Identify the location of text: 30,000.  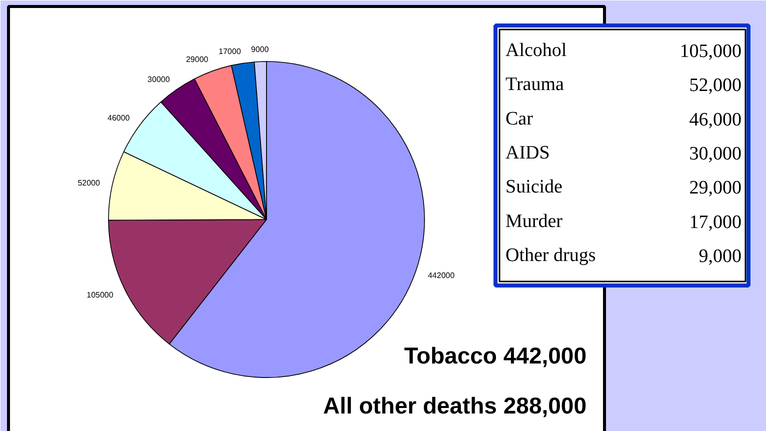
(715, 154).